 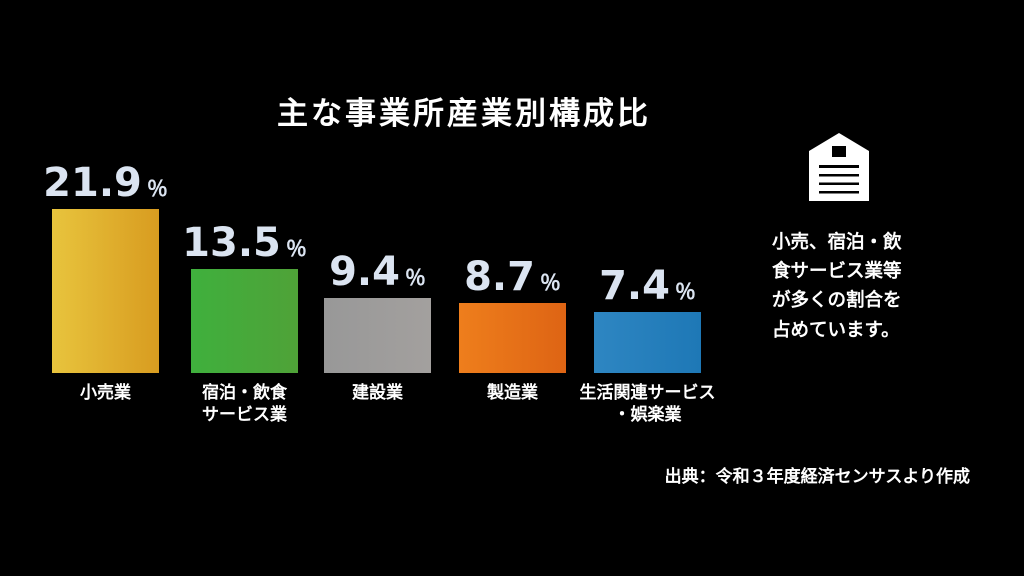 I want to click on bar-value-label: 7.4 ％, so click(x=647, y=286).